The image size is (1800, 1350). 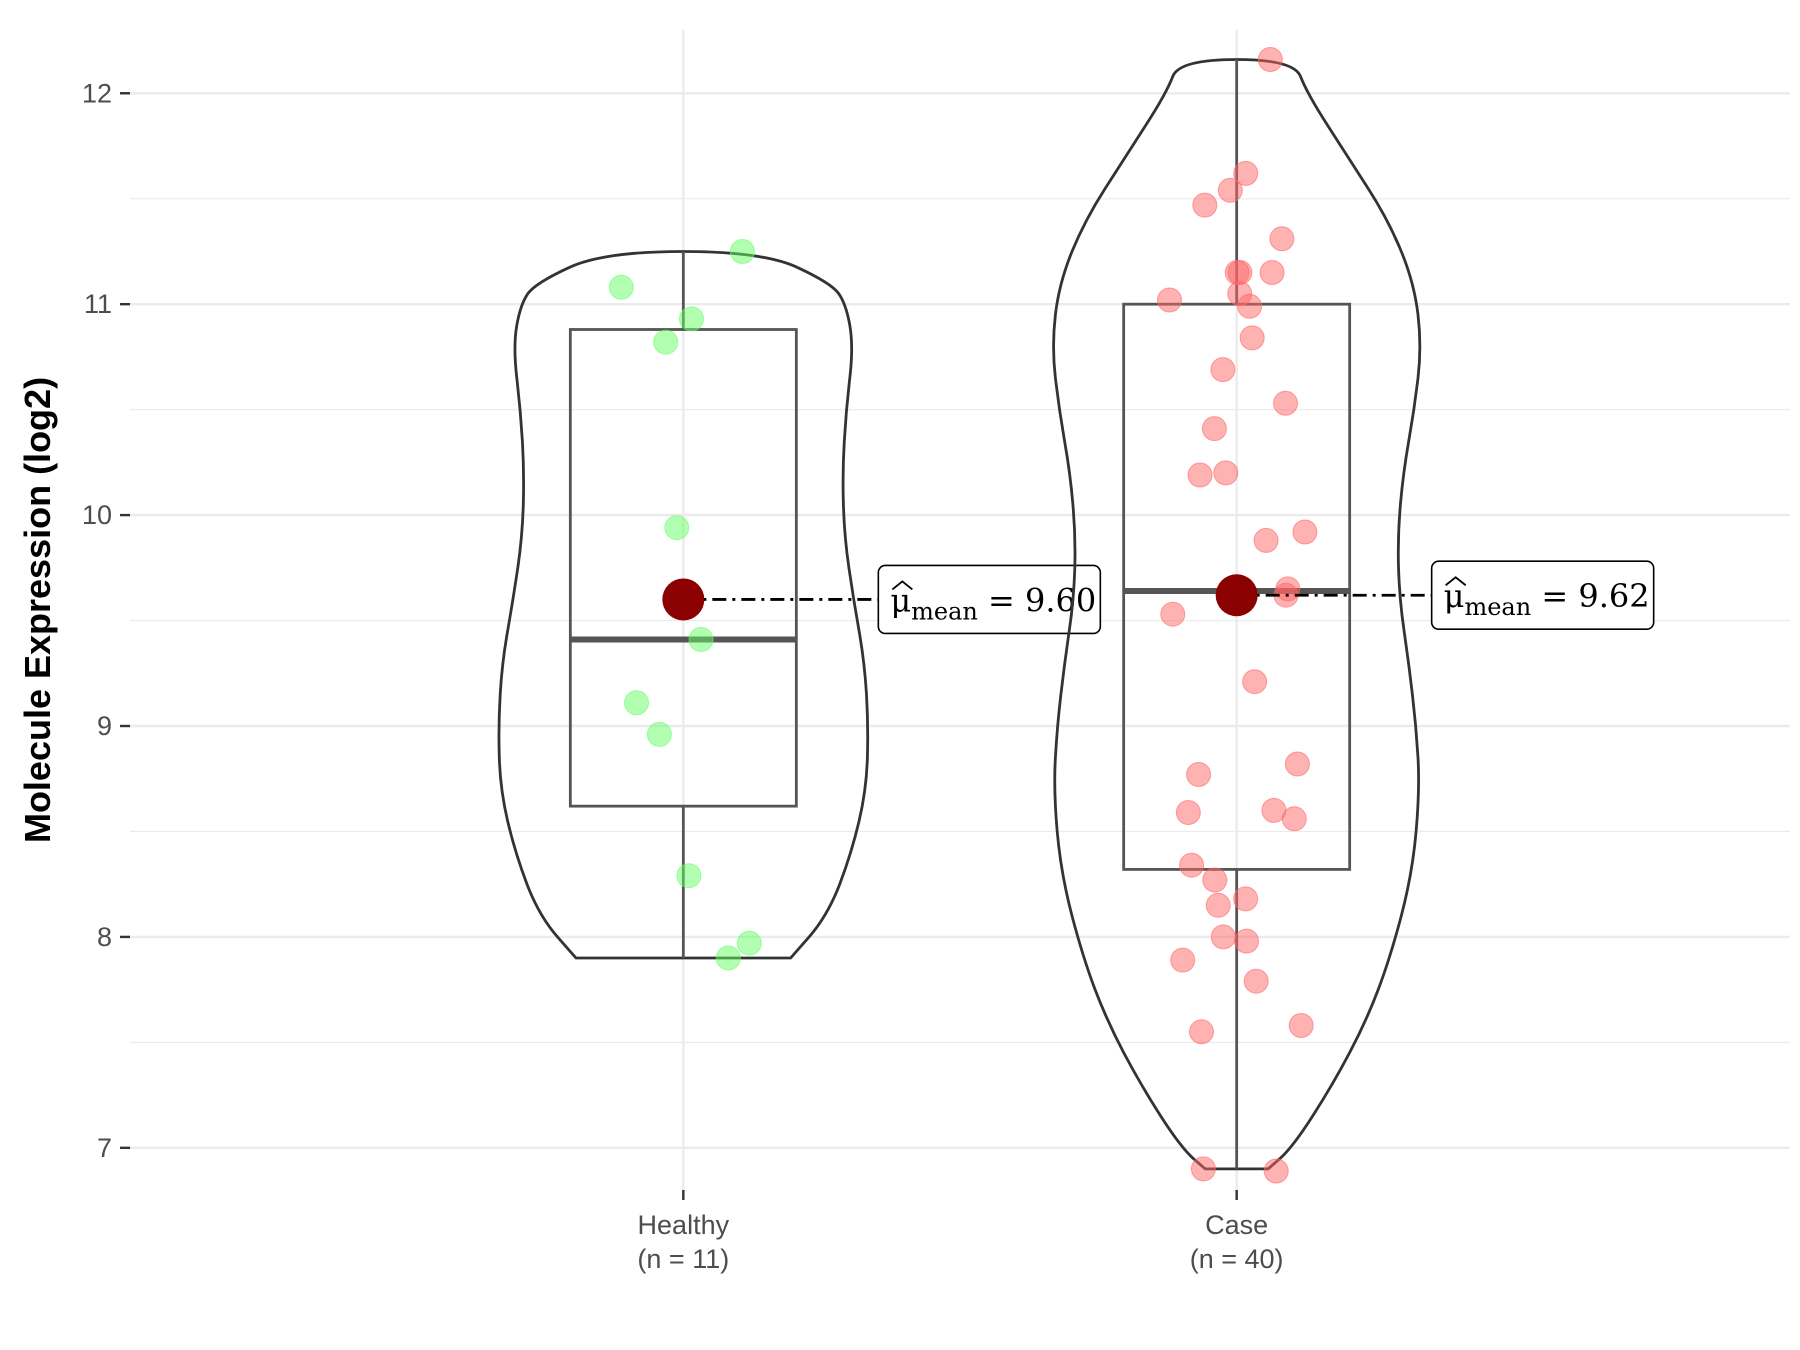 What do you see at coordinates (98, 304) in the screenshot?
I see `y-tick-label: 11` at bounding box center [98, 304].